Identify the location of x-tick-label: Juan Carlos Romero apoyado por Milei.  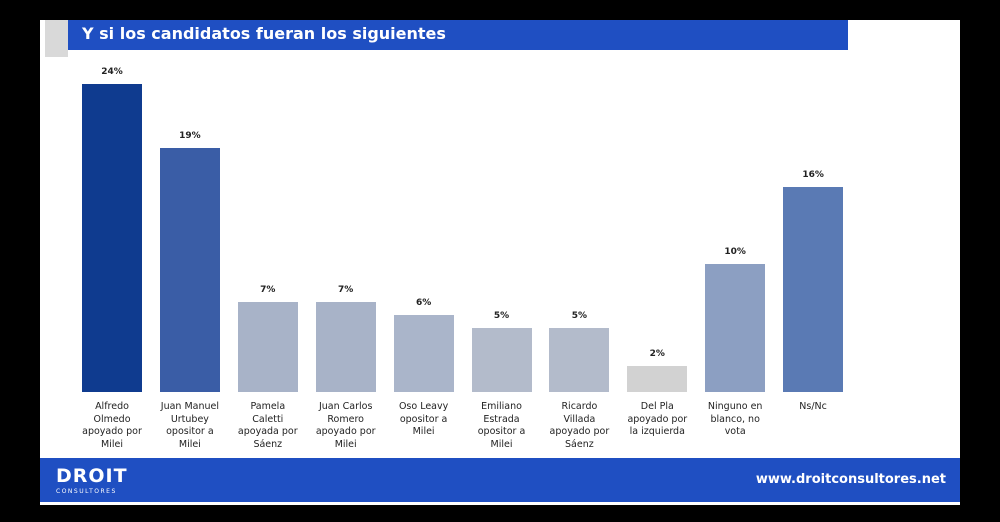
(345, 425).